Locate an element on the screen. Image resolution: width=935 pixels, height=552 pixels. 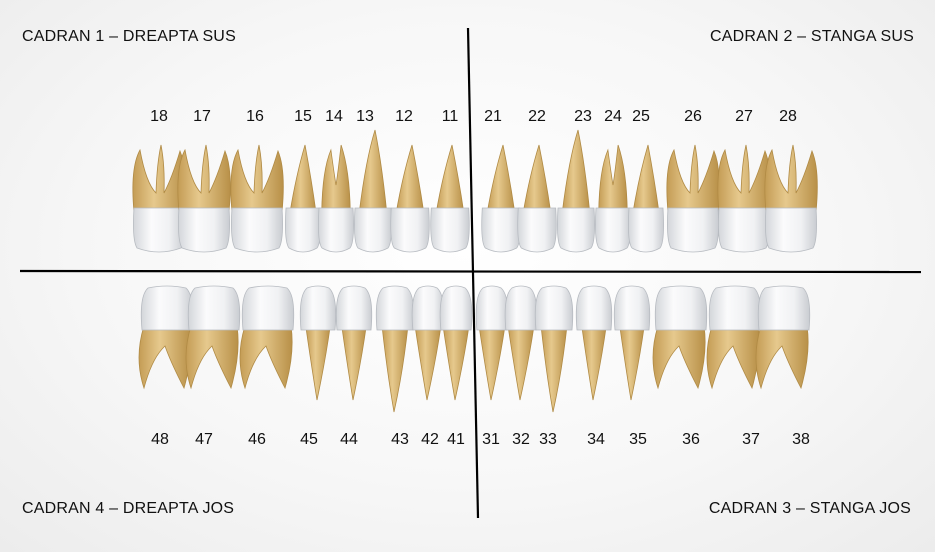
tooth-11: 11 is located at coordinates (450, 180).